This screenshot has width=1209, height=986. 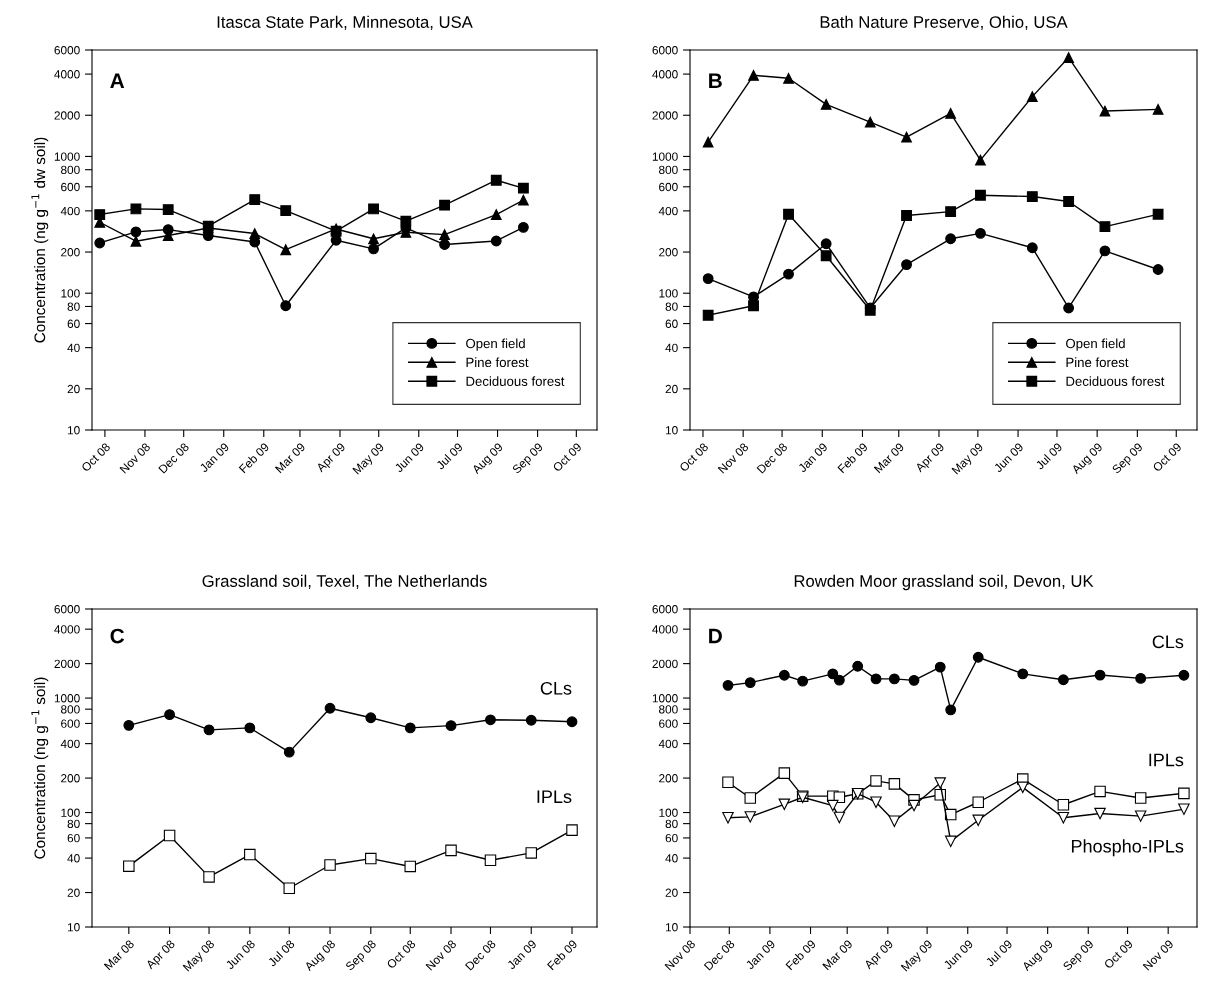 I want to click on y-tick-label: 80, so click(x=73, y=824).